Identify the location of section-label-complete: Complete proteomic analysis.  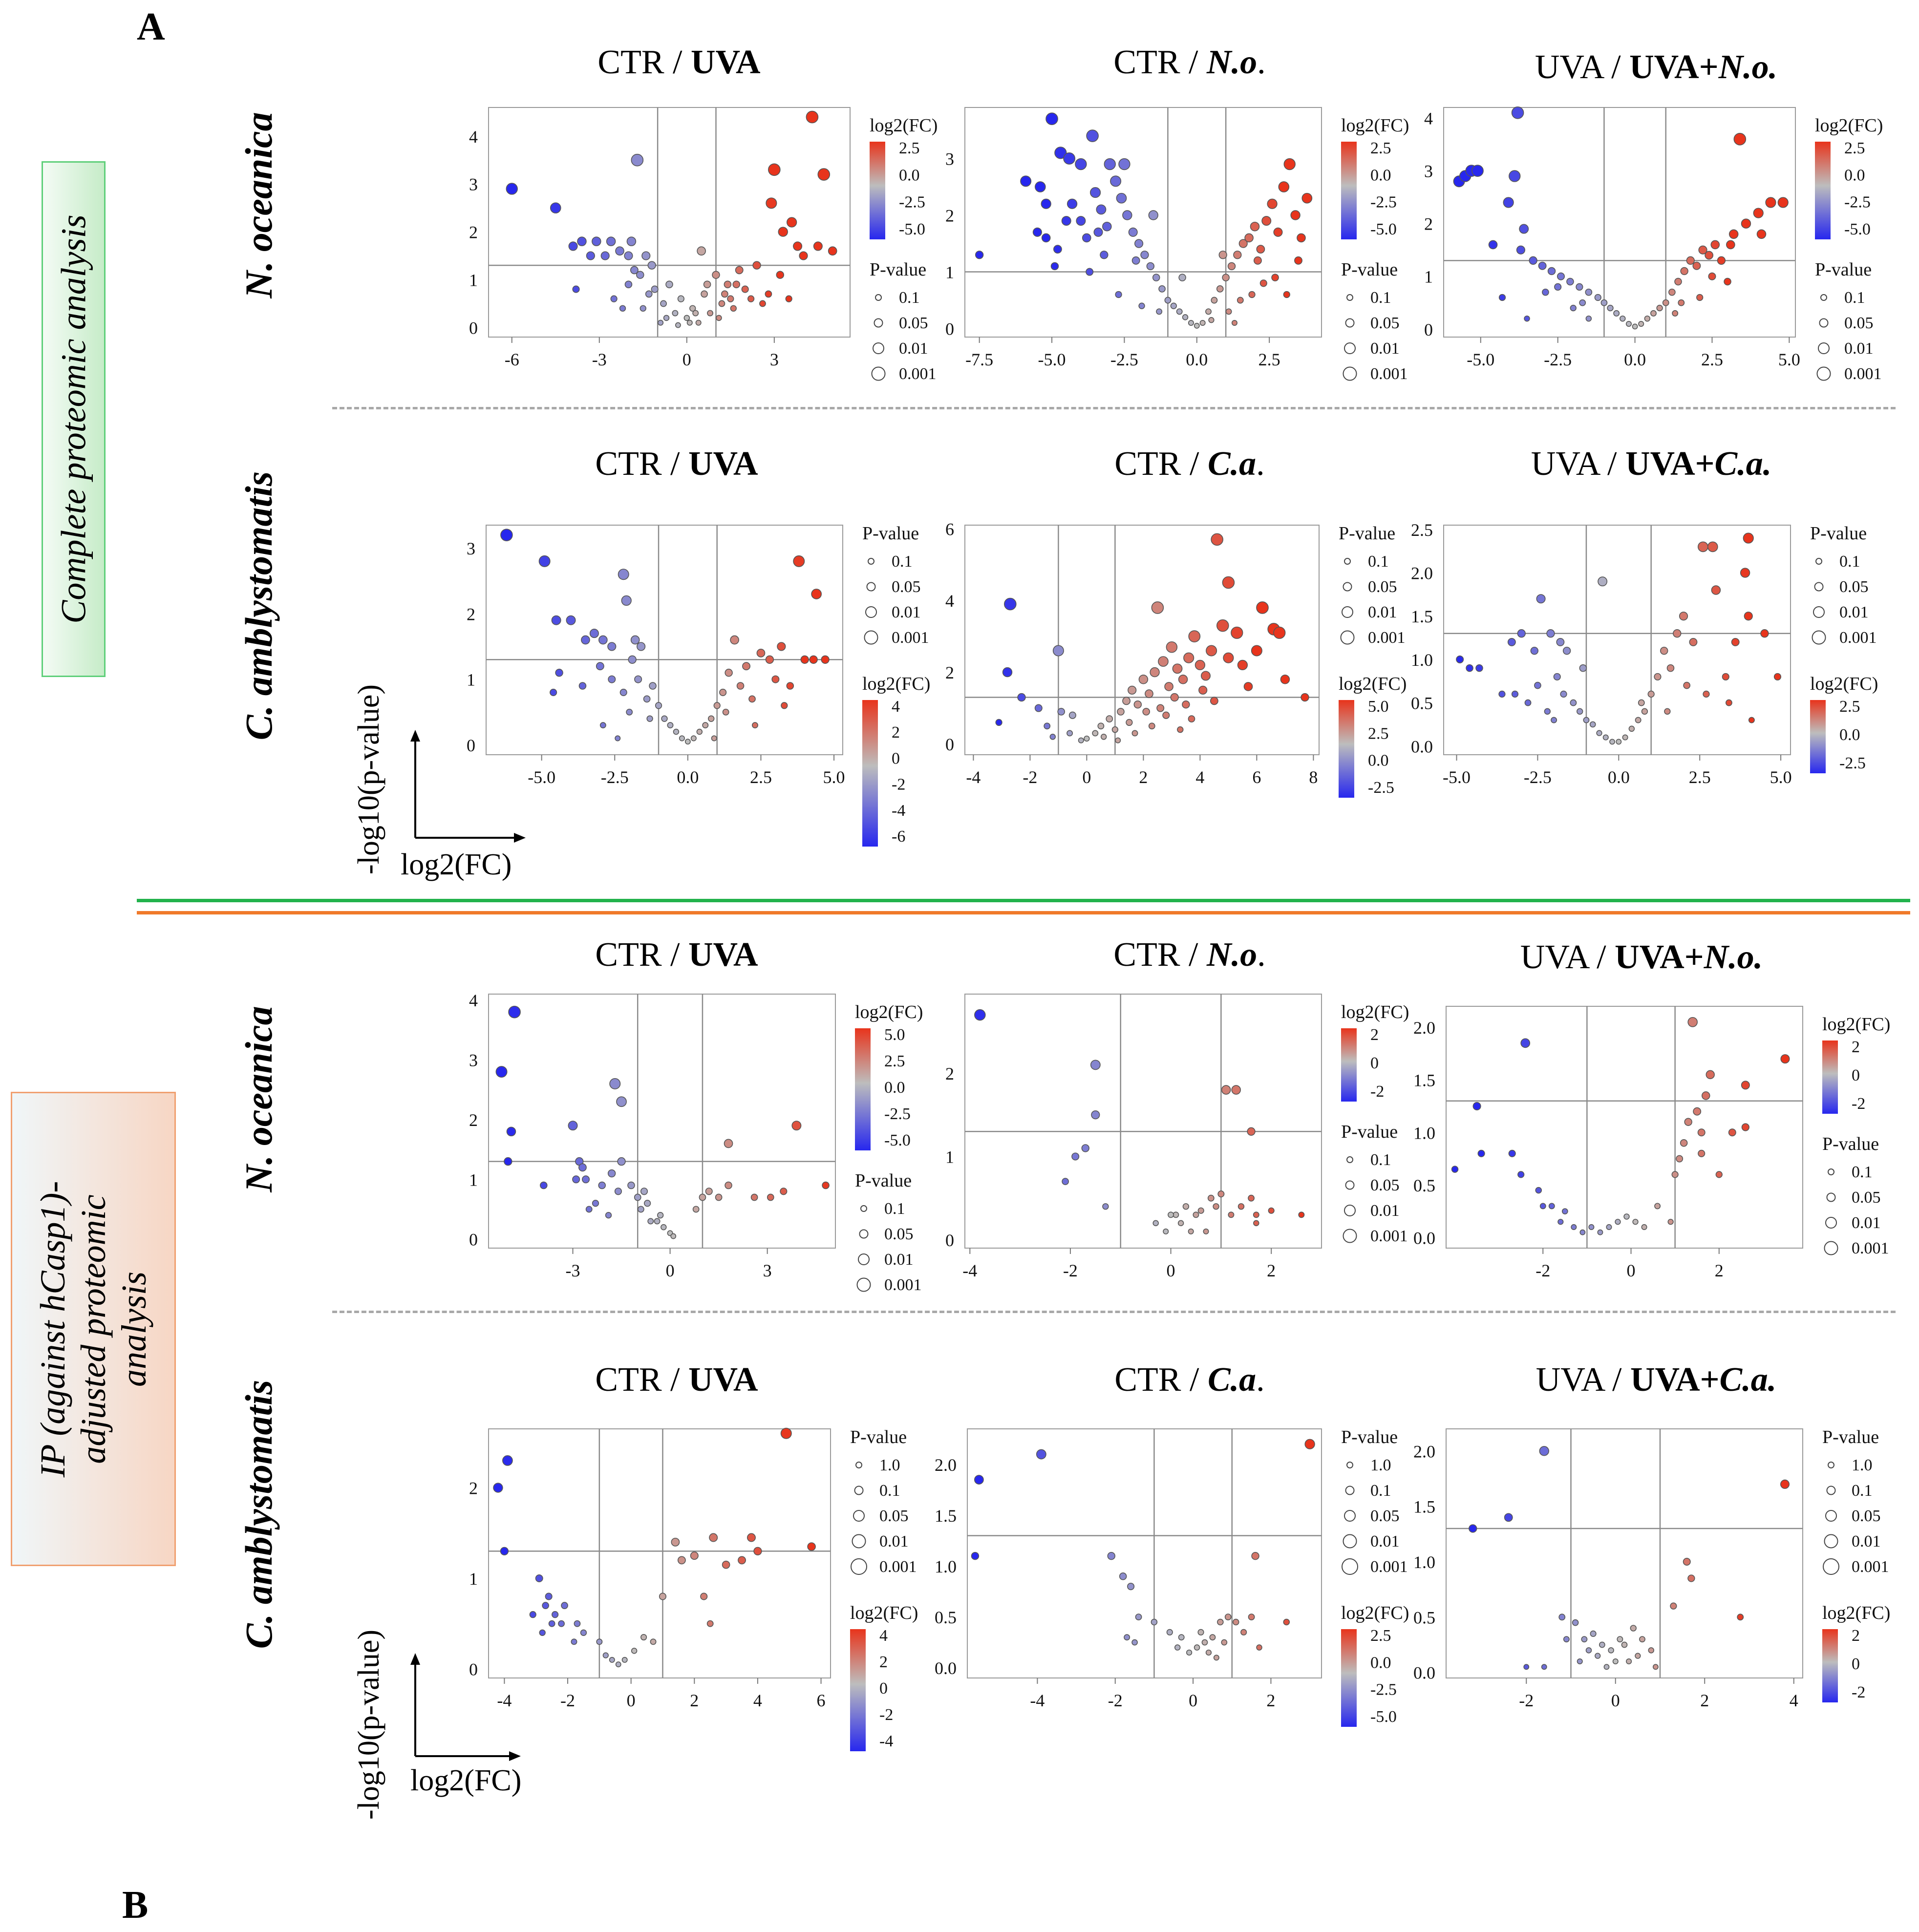
(74, 419).